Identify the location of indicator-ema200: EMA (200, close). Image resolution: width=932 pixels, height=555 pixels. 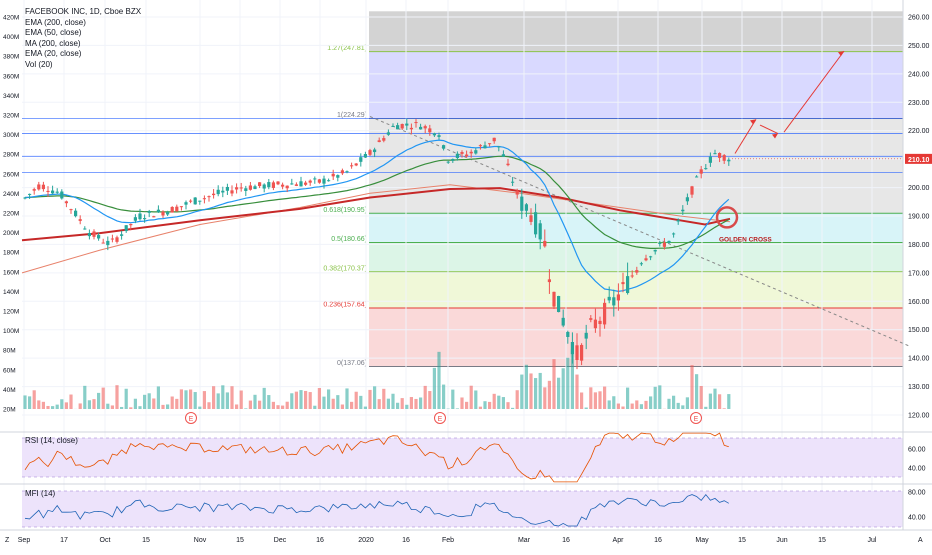
(83, 23).